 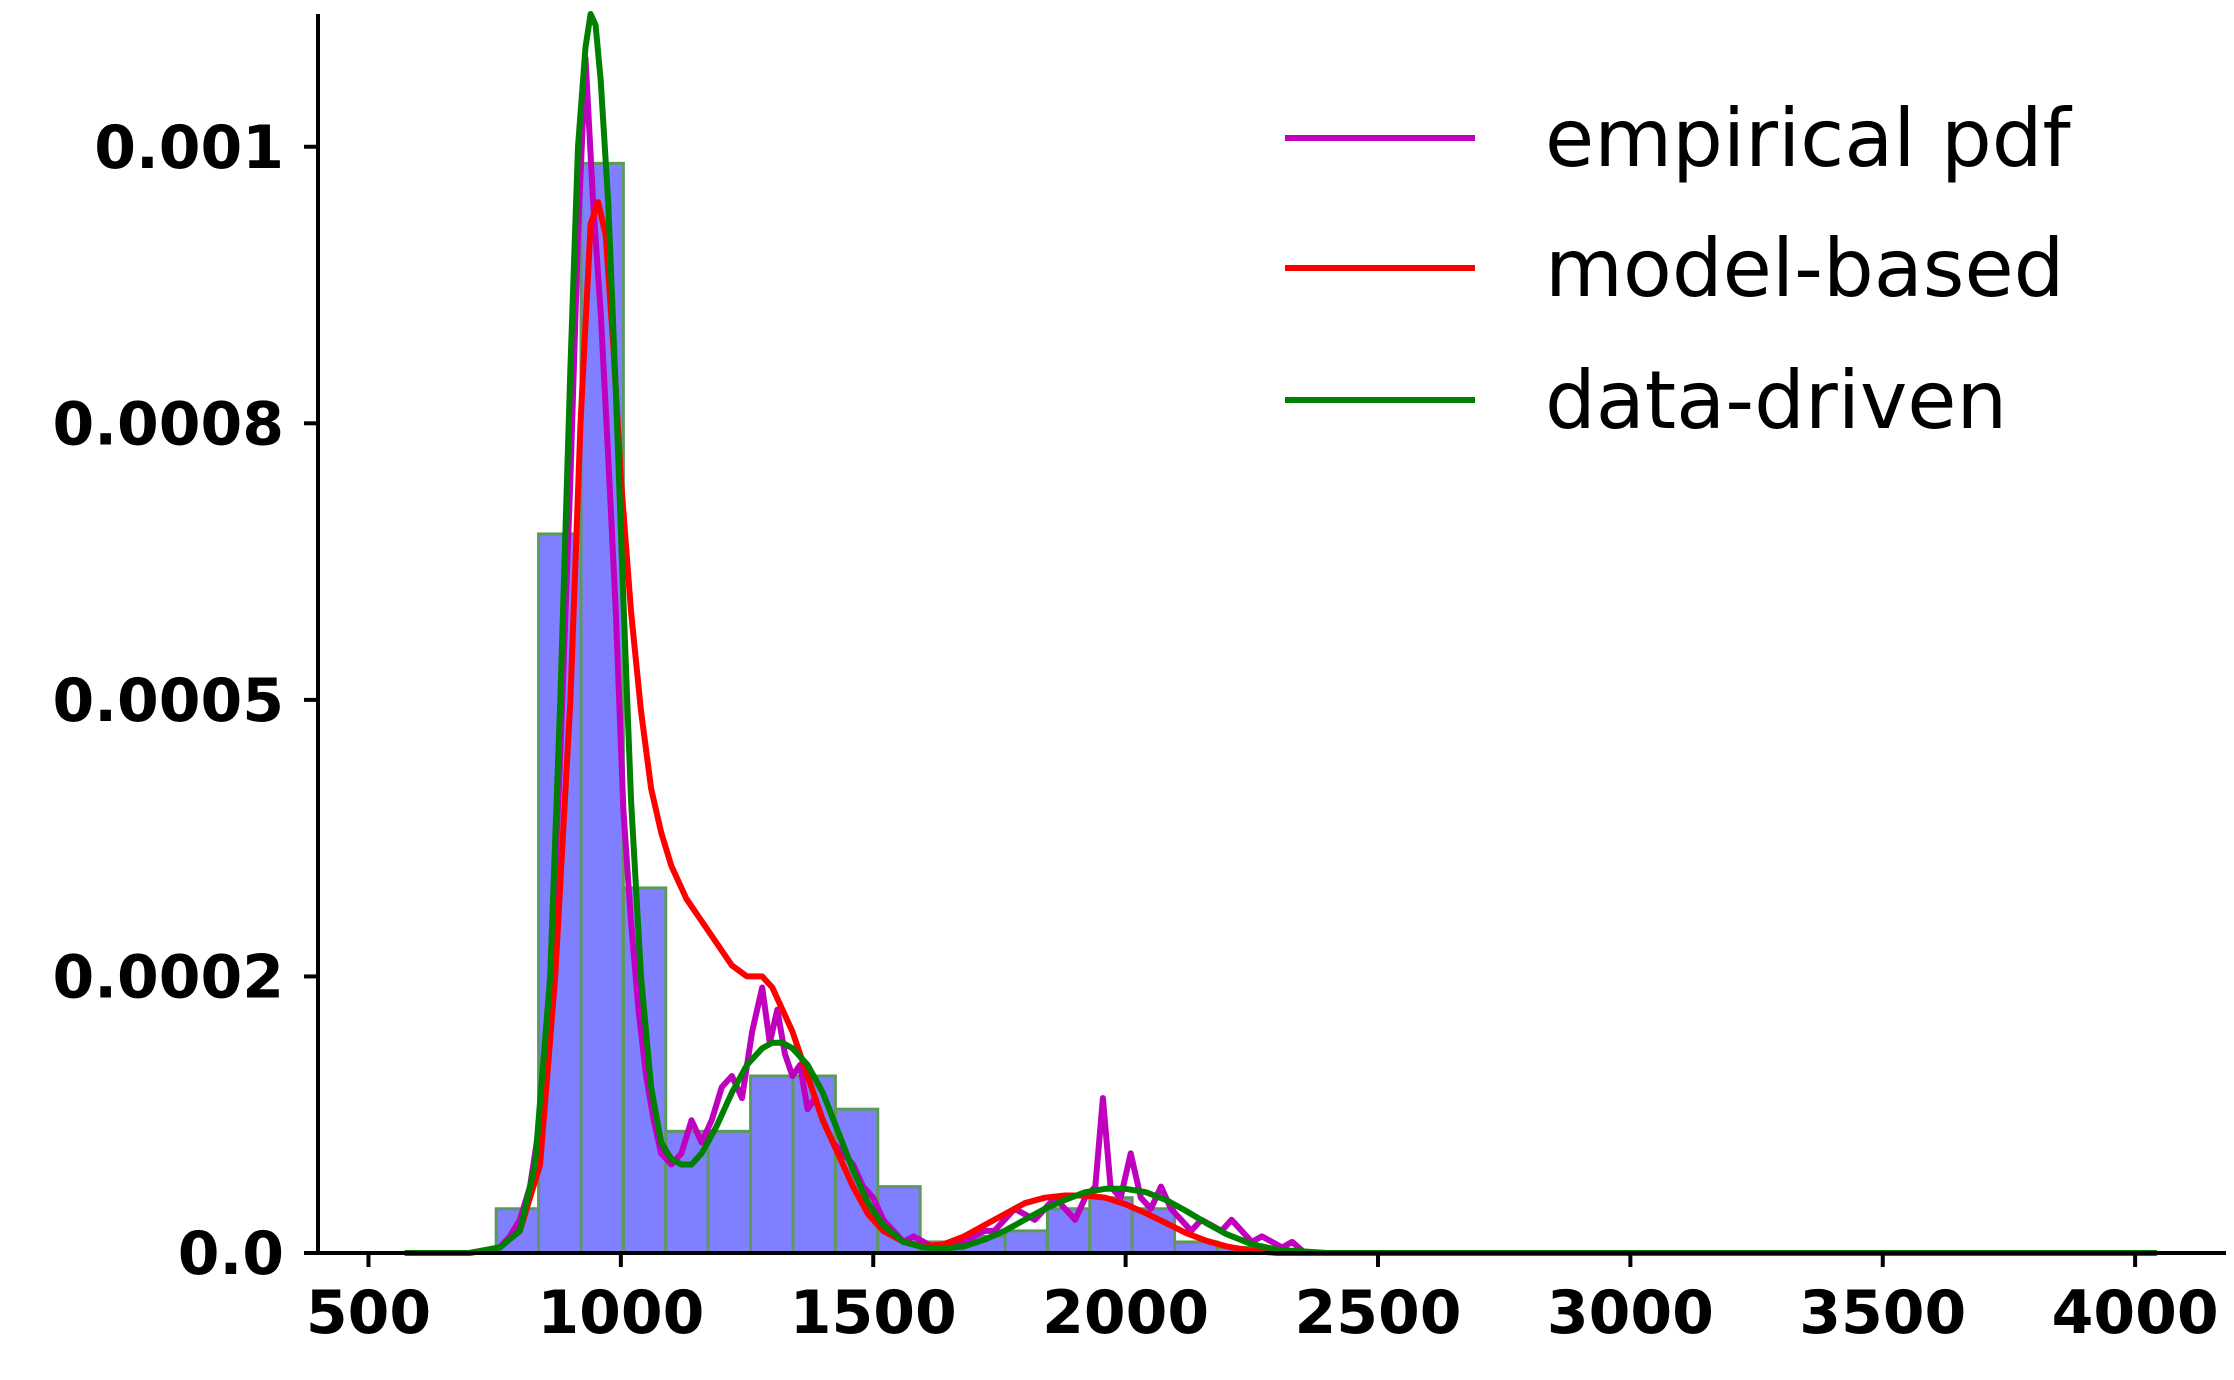 What do you see at coordinates (189, 148) in the screenshot?
I see `y-tick-label: 0.001` at bounding box center [189, 148].